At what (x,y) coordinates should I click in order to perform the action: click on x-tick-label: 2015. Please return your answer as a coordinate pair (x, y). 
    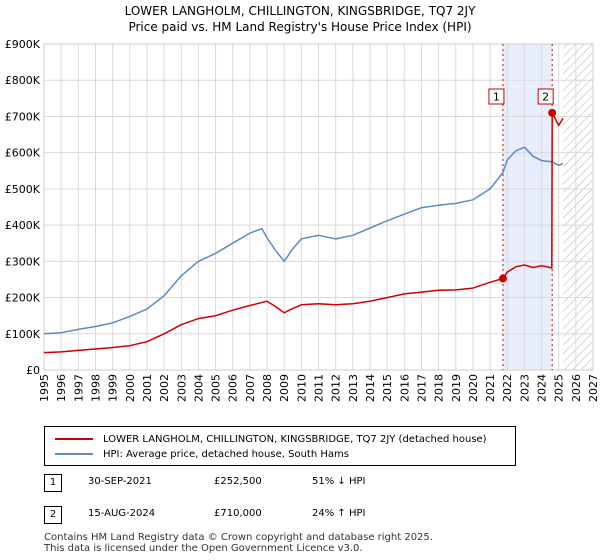
    Looking at the image, I should click on (387, 388).